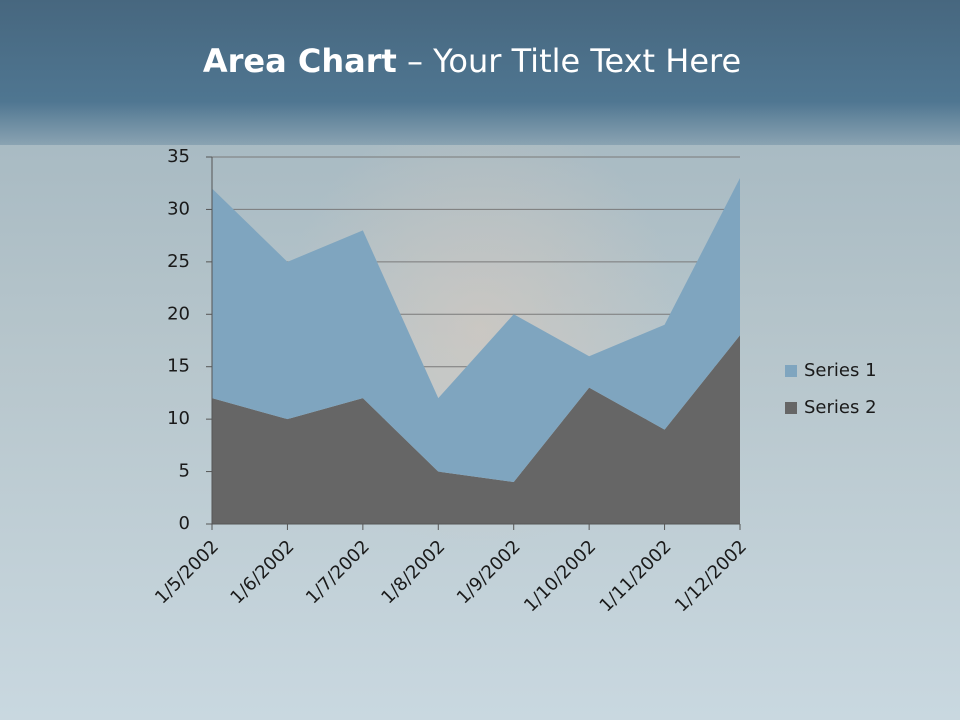  Describe the element at coordinates (178, 313) in the screenshot. I see `y-tick-label: 20` at that location.